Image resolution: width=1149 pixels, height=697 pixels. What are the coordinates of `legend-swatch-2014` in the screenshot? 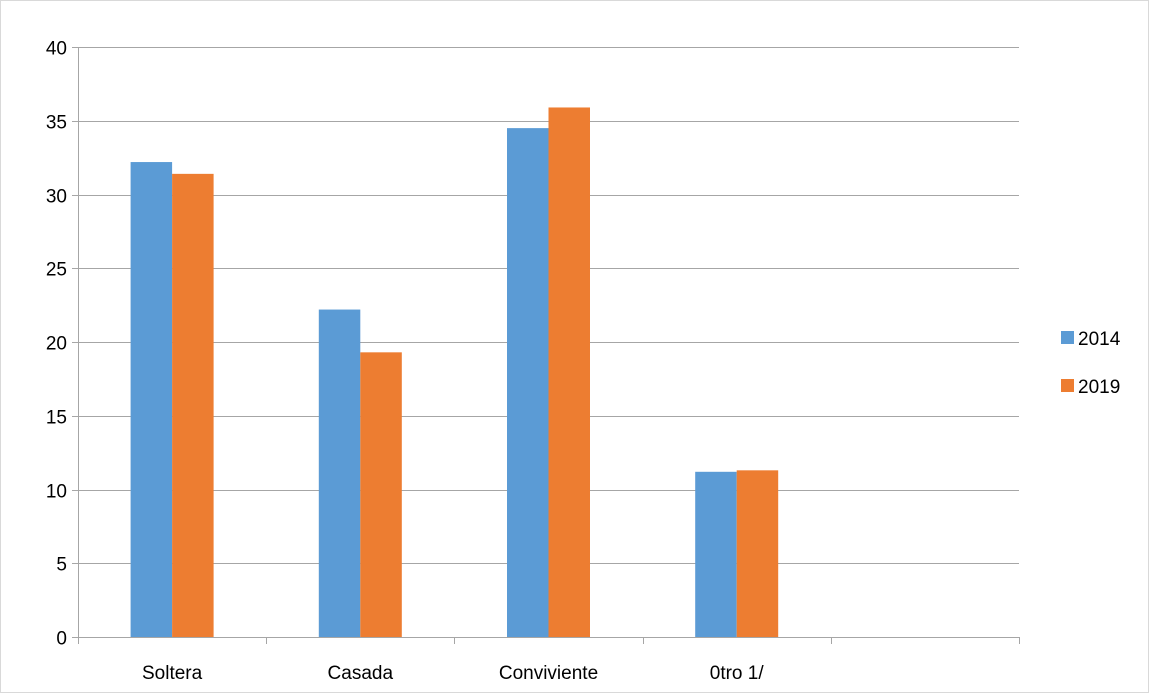 It's located at (1067, 337).